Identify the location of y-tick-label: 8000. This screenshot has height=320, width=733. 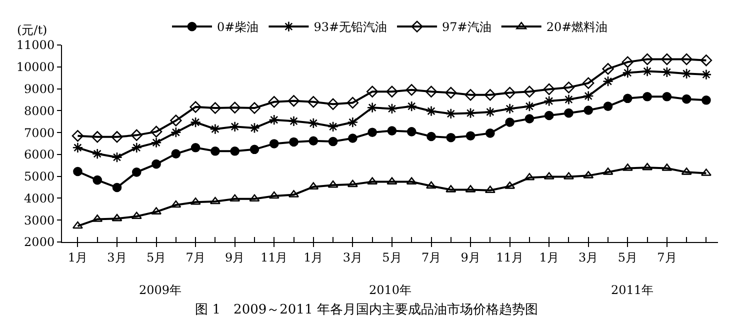
(39, 111).